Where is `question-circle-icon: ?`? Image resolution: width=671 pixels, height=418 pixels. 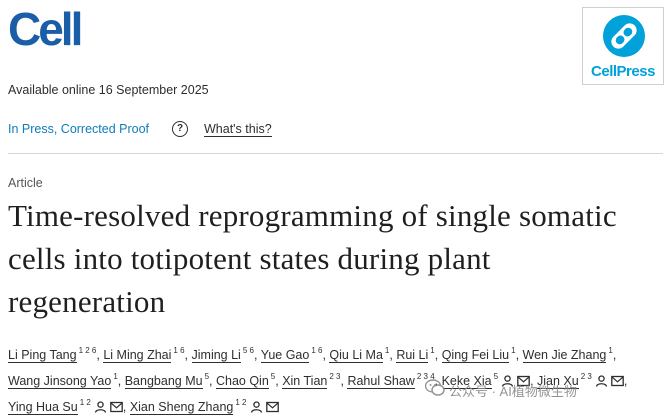 question-circle-icon: ? is located at coordinates (180, 129).